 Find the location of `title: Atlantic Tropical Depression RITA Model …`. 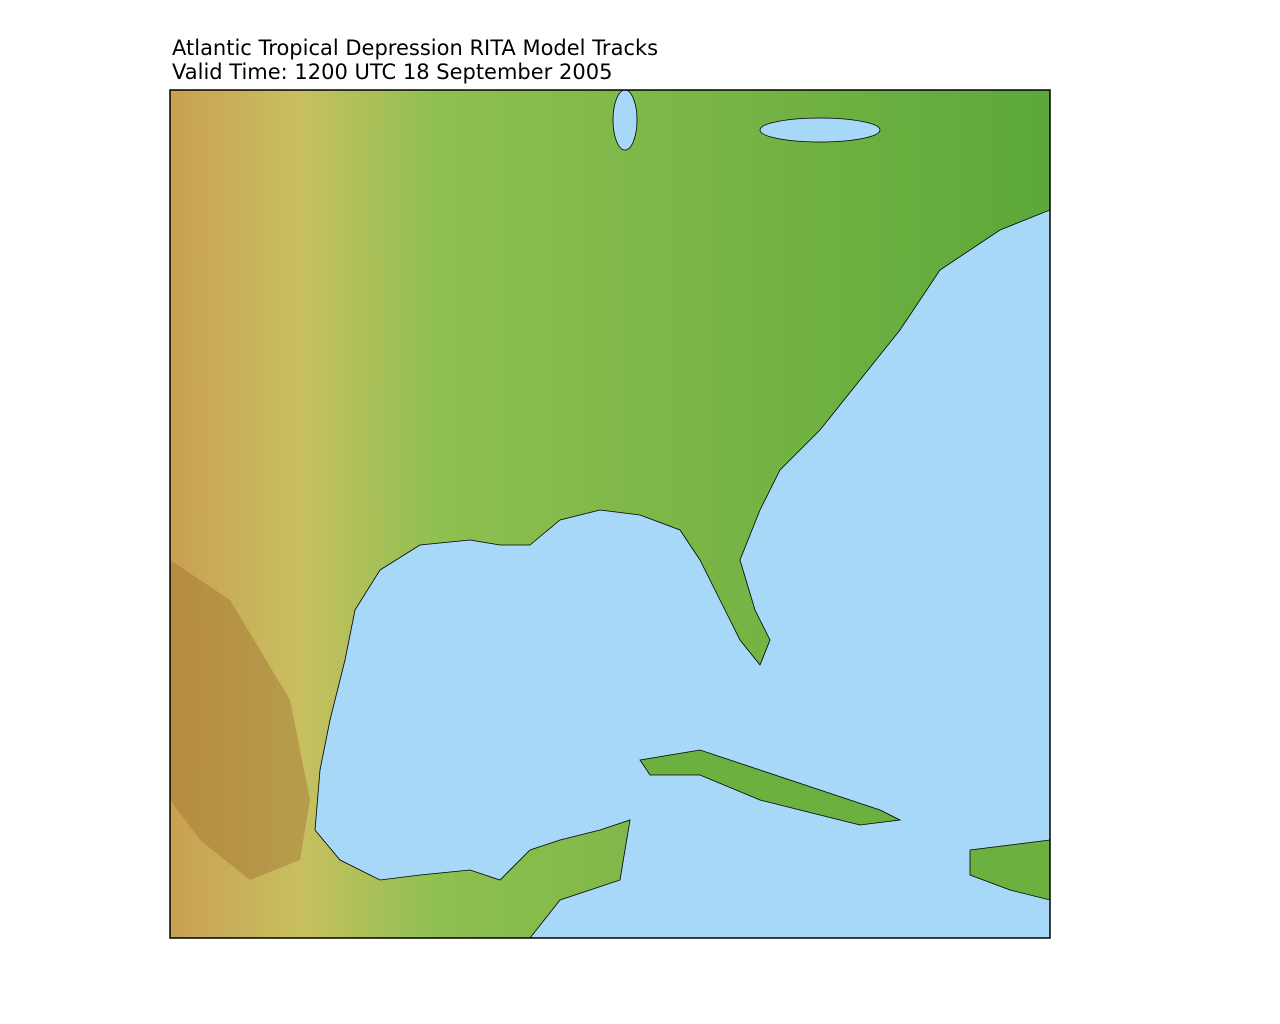

title: Atlantic Tropical Depression RITA Model … is located at coordinates (415, 48).